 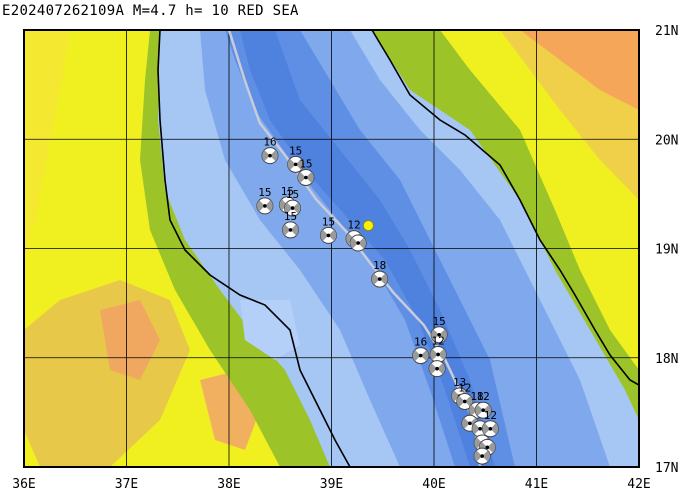 I want to click on sea-shallow-bank, so click(x=270, y=330).